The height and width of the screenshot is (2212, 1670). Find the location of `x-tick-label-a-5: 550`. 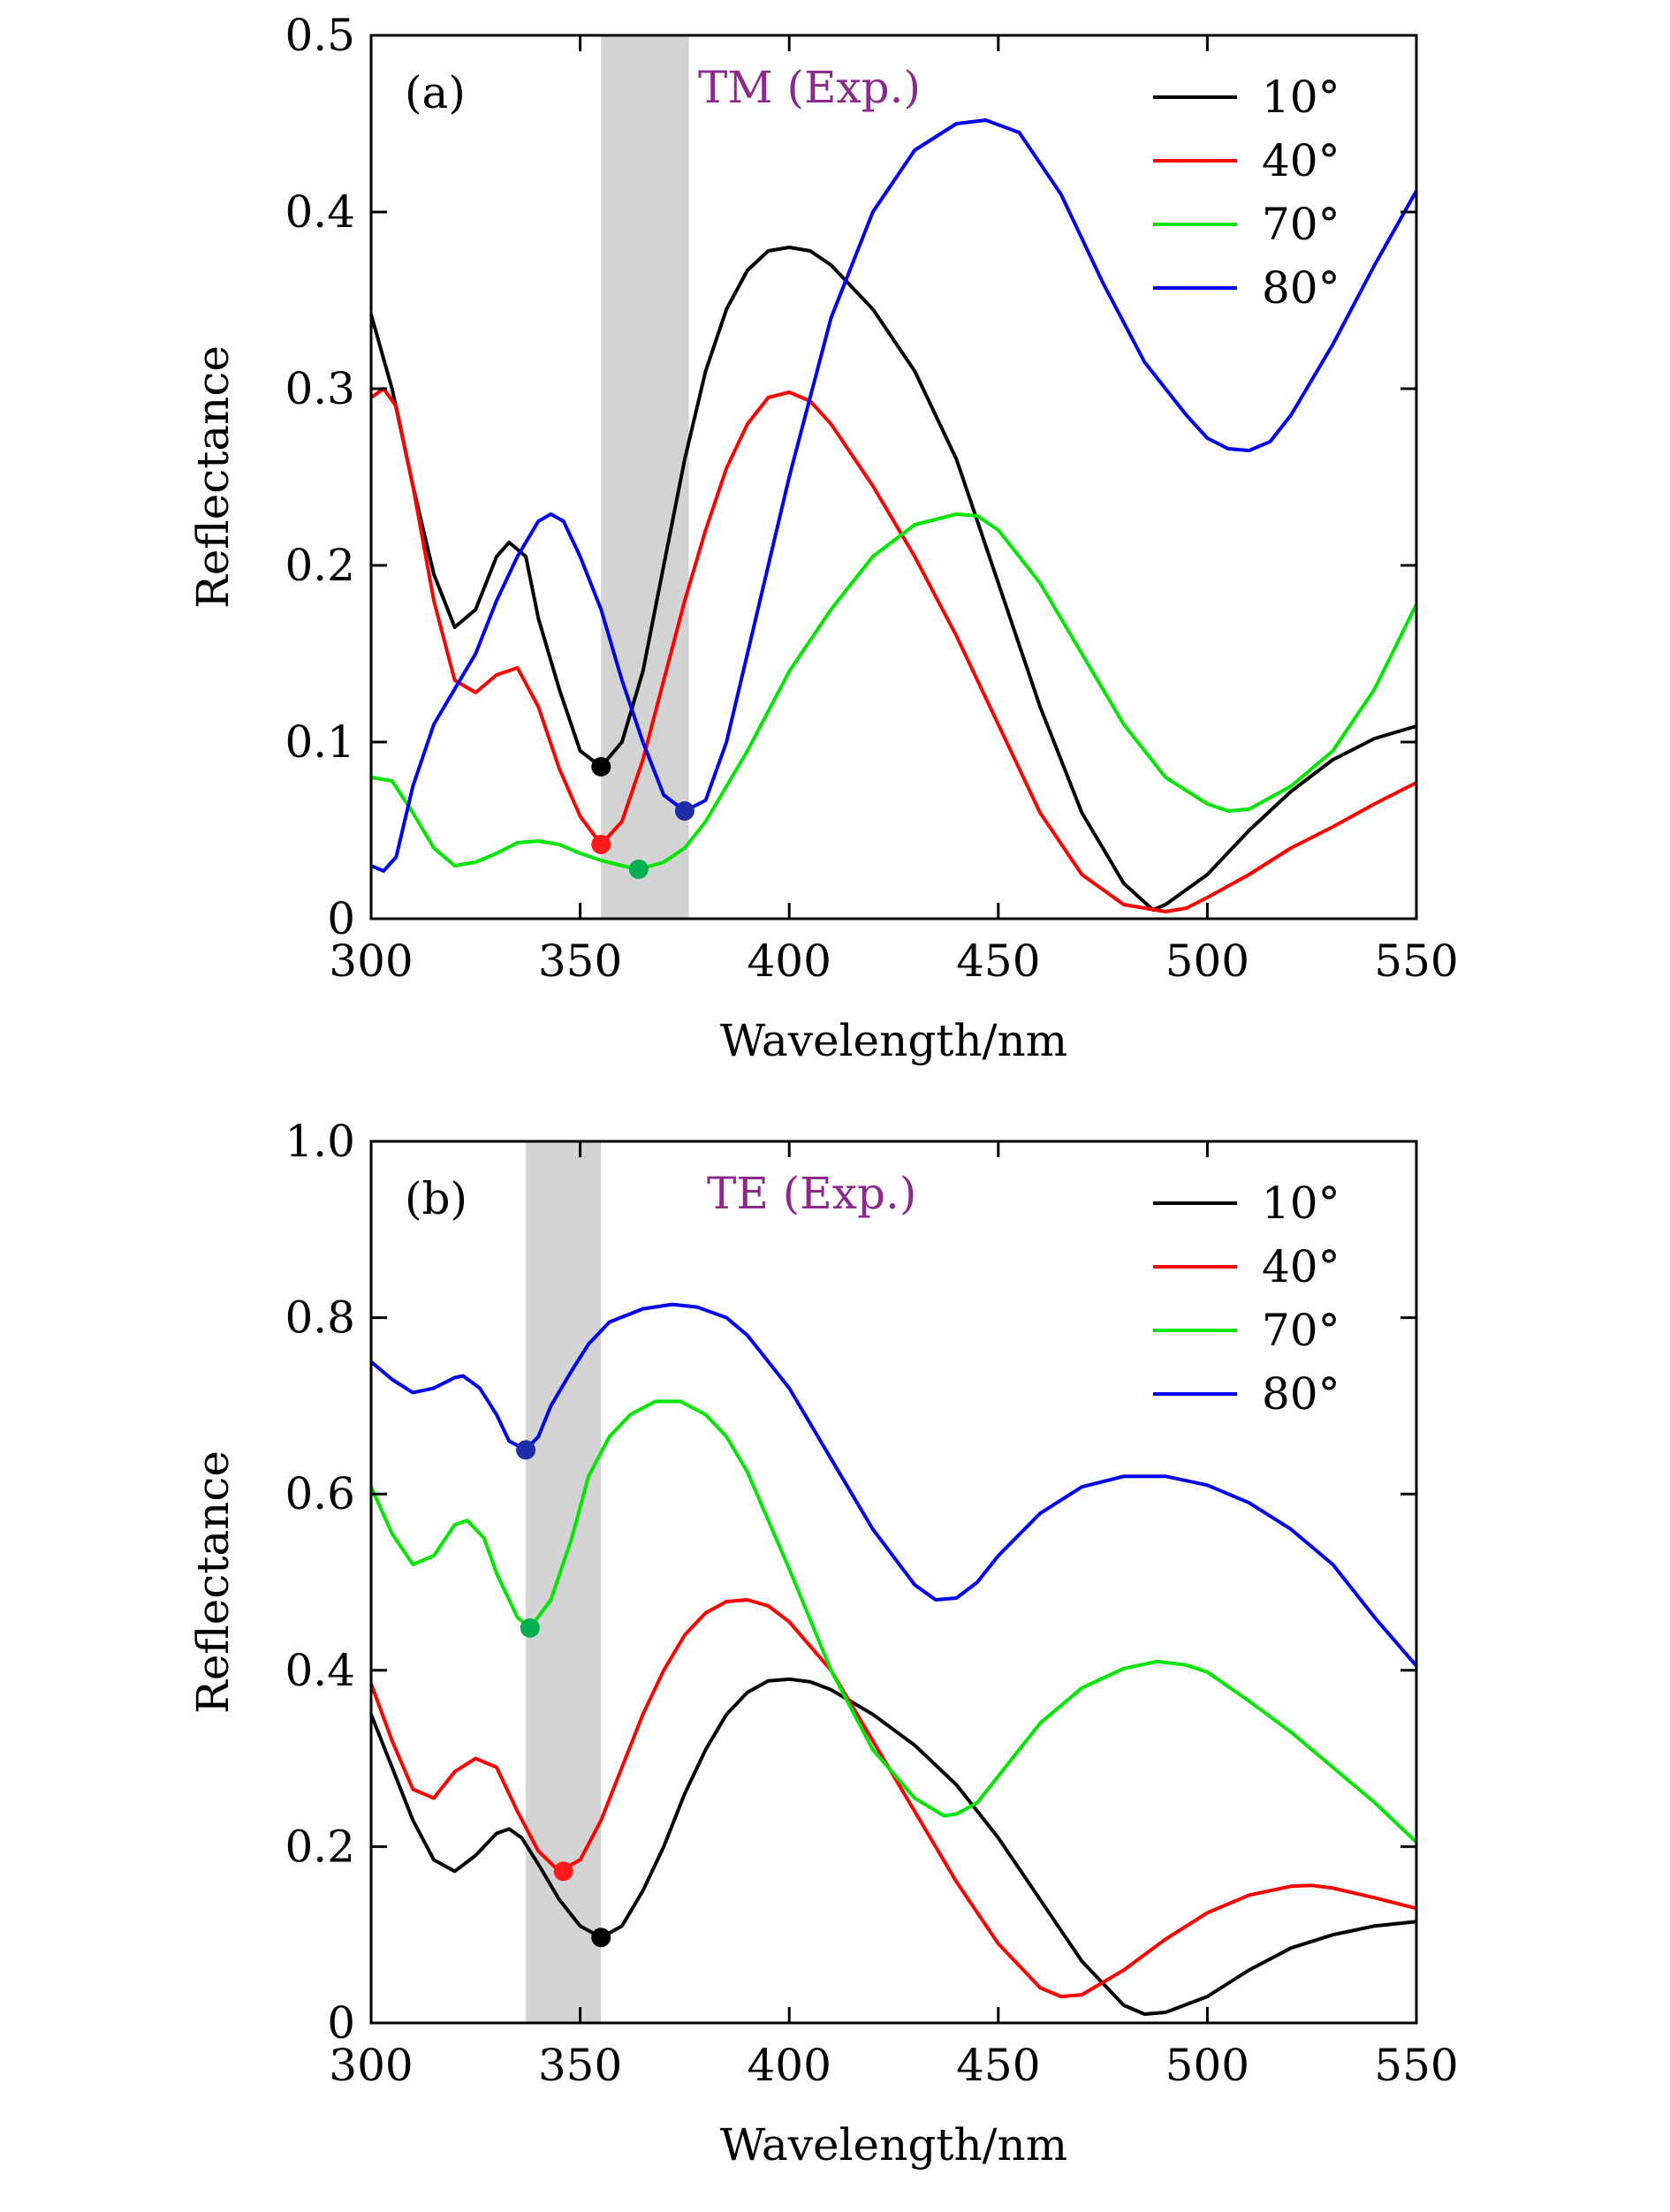

x-tick-label-a-5: 550 is located at coordinates (1416, 961).